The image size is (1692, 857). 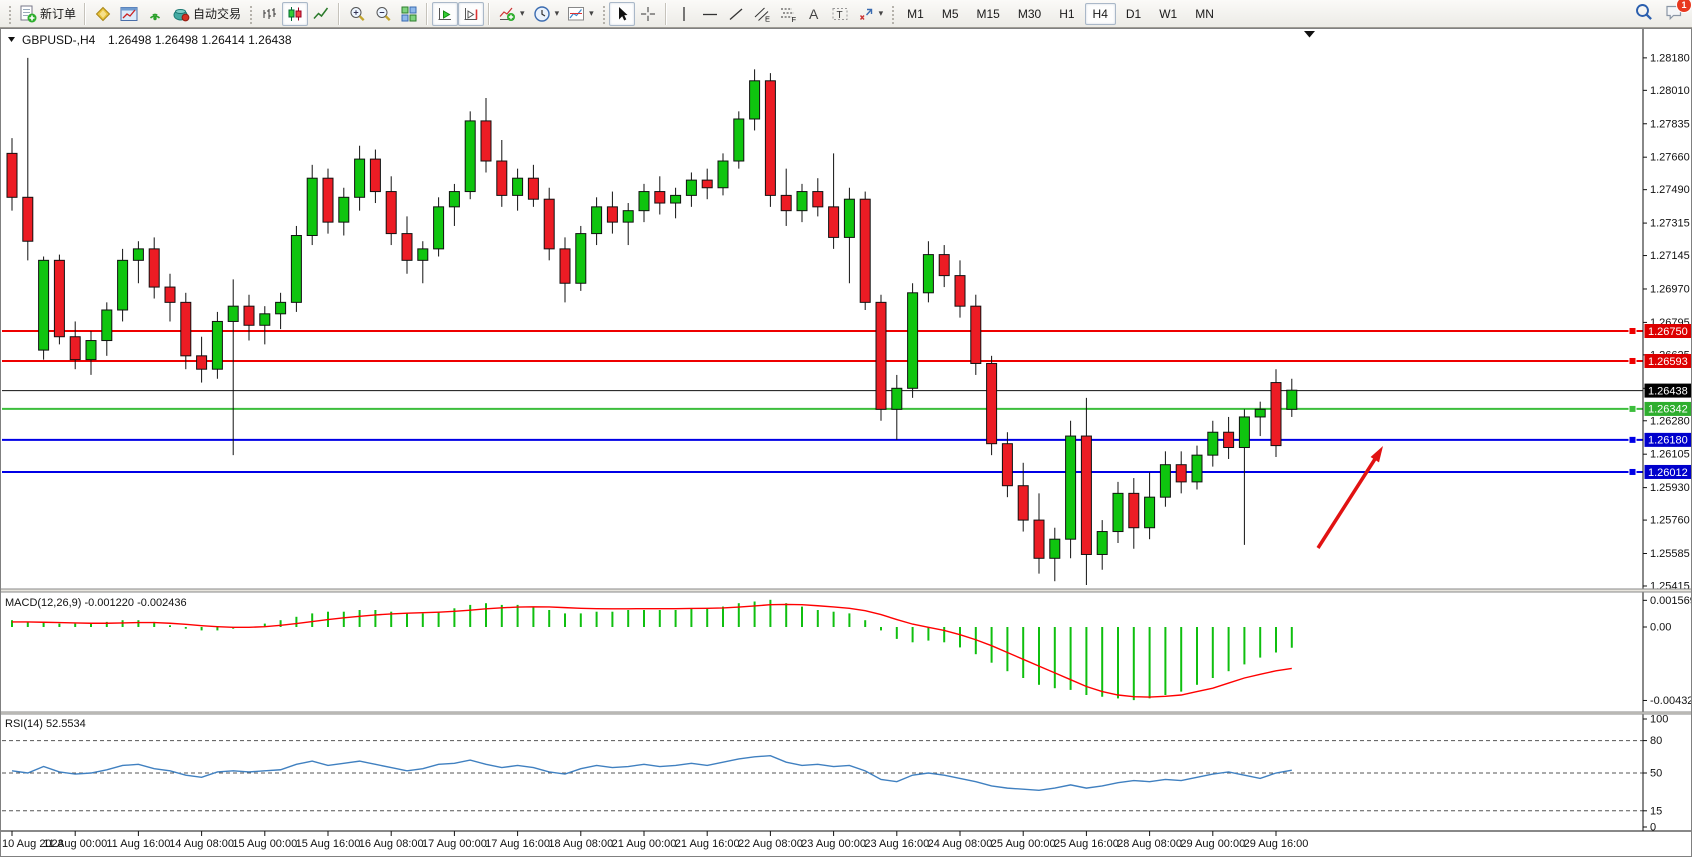 What do you see at coordinates (1644, 14) in the screenshot?
I see `search-button` at bounding box center [1644, 14].